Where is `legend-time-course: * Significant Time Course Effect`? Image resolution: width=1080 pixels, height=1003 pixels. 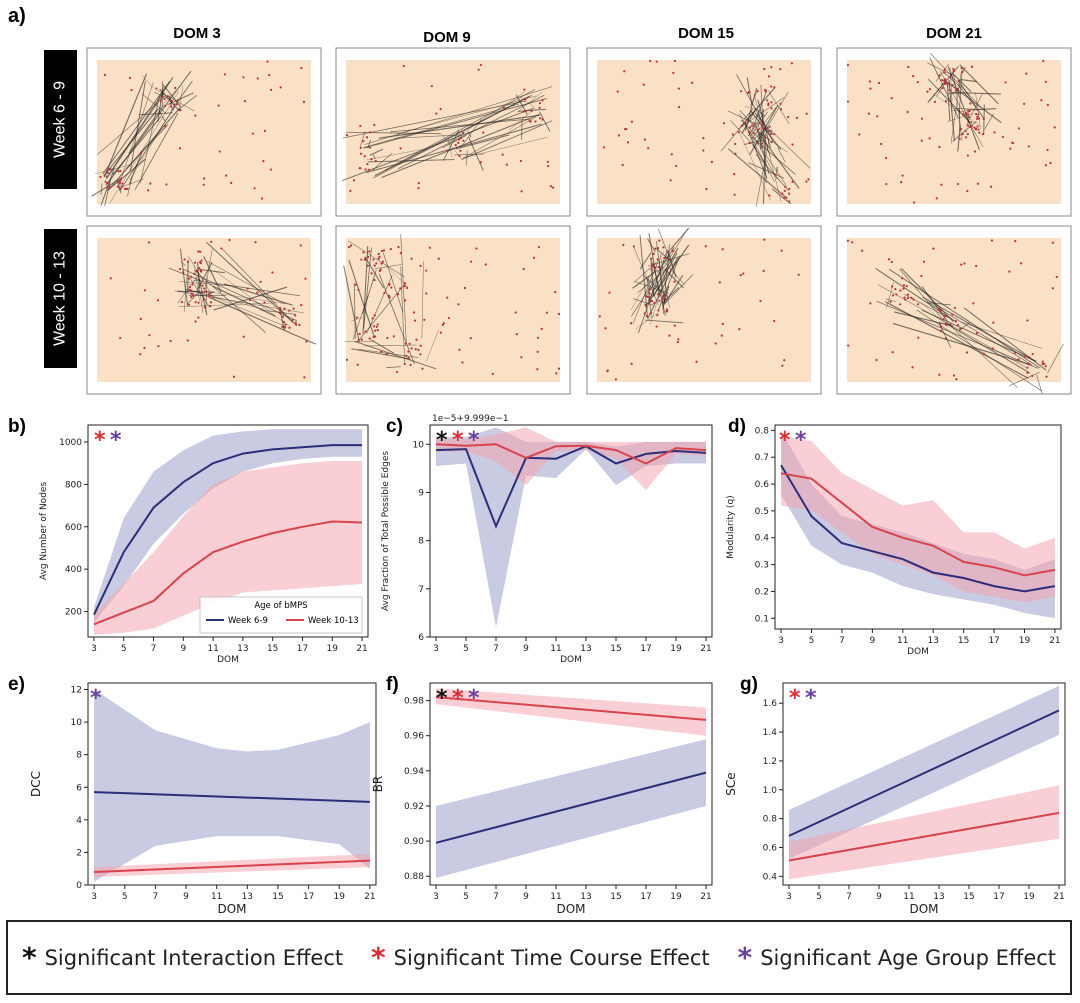
legend-time-course: * Significant Time Course Effect is located at coordinates (540, 957).